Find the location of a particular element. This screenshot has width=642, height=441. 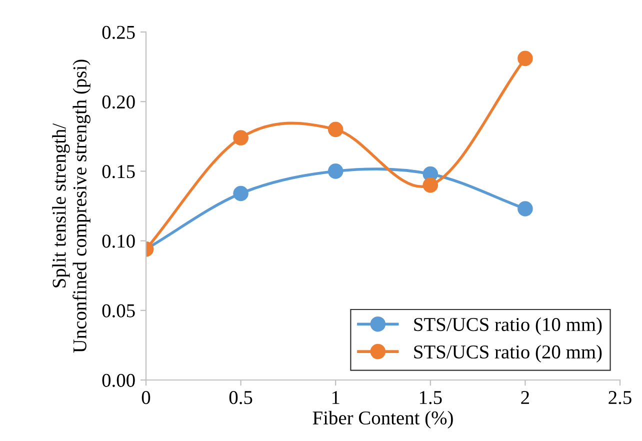

legend-label: STS/UCS ratio (10 mm) is located at coordinates (508, 326).